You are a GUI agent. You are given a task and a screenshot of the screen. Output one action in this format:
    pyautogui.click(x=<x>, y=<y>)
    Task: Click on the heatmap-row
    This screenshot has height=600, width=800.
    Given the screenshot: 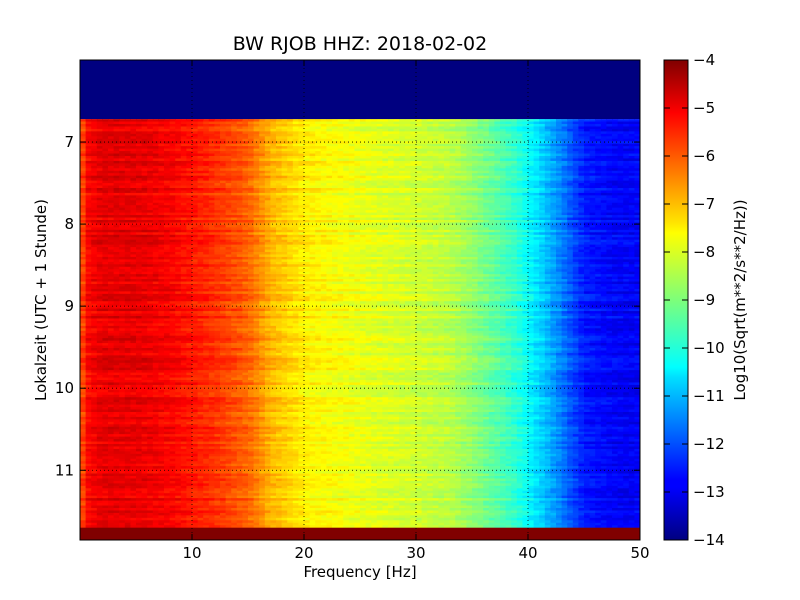 What is the action you would take?
    pyautogui.click(x=360, y=217)
    